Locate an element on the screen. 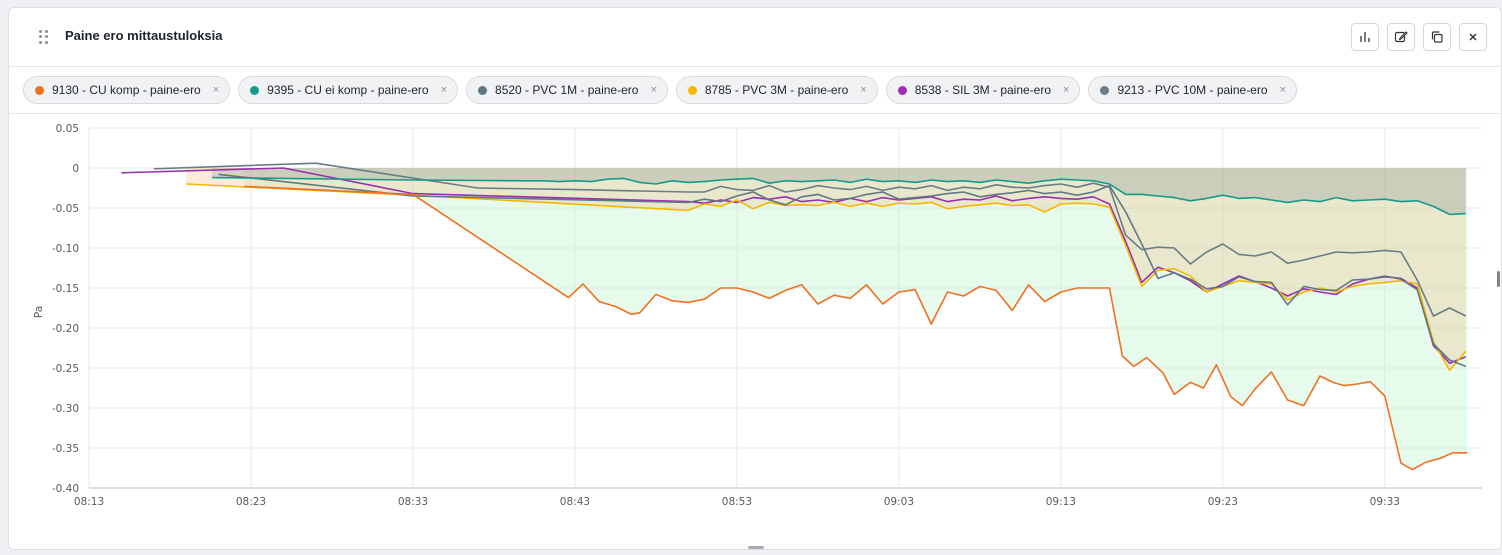 The width and height of the screenshot is (1502, 555). x-tick-label: 08:43 is located at coordinates (575, 502).